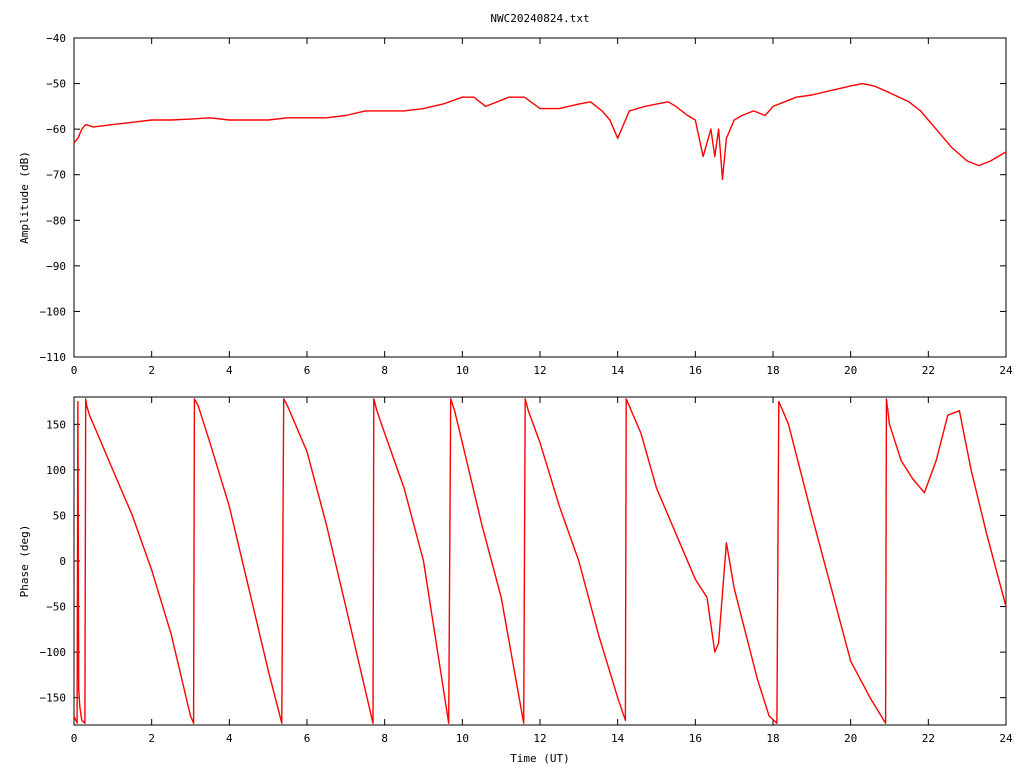 Image resolution: width=1024 pixels, height=773 pixels. Describe the element at coordinates (53, 357) in the screenshot. I see `y-tick-label: −110` at that location.